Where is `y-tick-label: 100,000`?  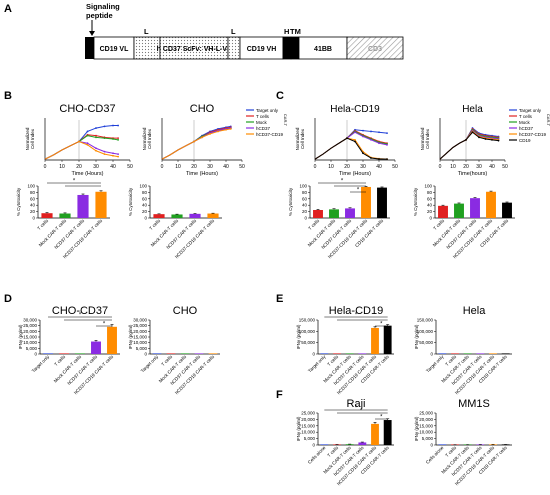 y-tick-label: 100,000 is located at coordinates (307, 331).